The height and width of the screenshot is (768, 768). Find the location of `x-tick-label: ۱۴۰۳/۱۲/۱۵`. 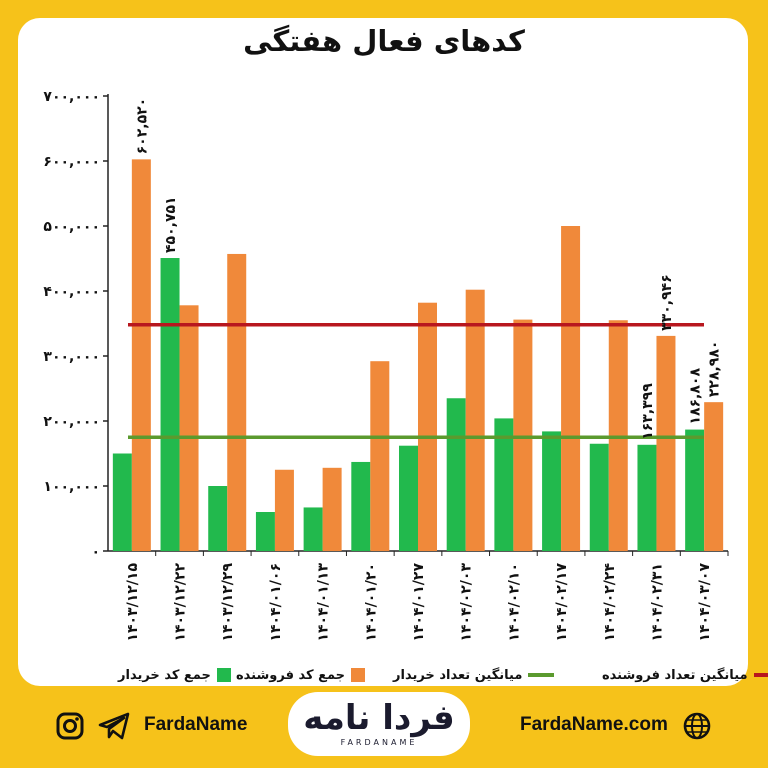

x-tick-label: ۱۴۰۳/۱۲/۱۵ is located at coordinates (133, 602).